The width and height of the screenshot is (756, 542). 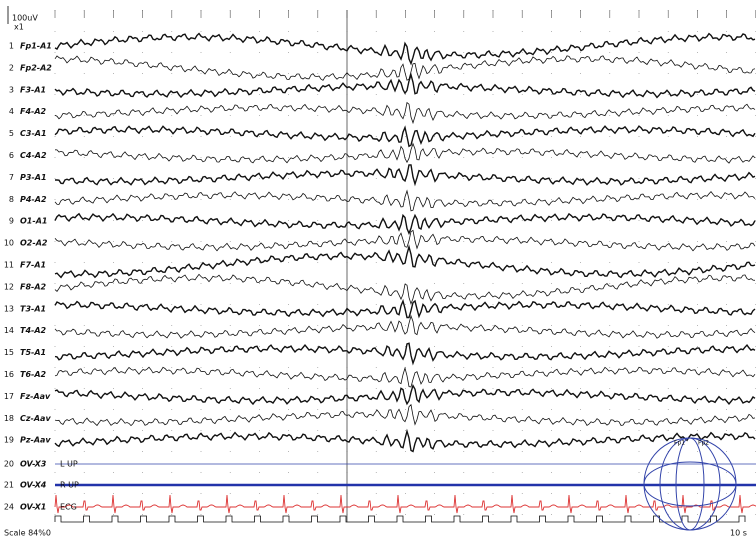 I want to click on scale-amplitude: 100uV, so click(x=25, y=18).